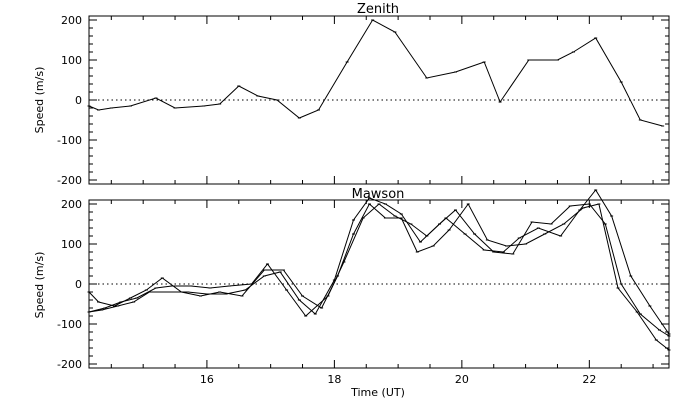 Image resolution: width=700 pixels, height=400 pixels. Describe the element at coordinates (207, 379) in the screenshot. I see `mawson-x-tick-label: 16` at that location.